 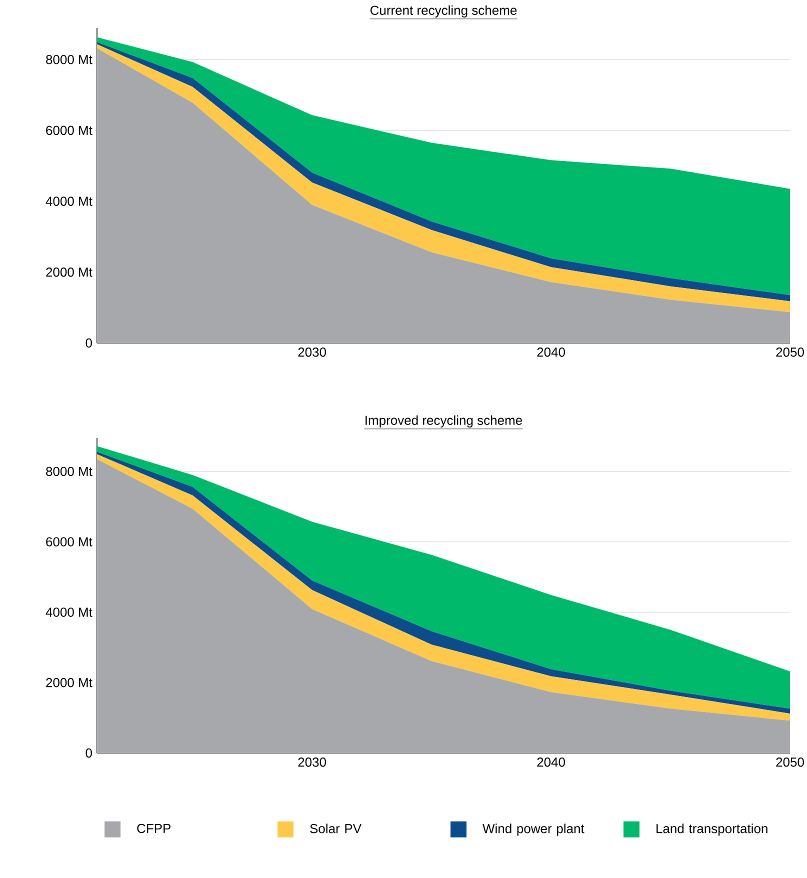 What do you see at coordinates (712, 830) in the screenshot?
I see `legend-label: Land transportation` at bounding box center [712, 830].